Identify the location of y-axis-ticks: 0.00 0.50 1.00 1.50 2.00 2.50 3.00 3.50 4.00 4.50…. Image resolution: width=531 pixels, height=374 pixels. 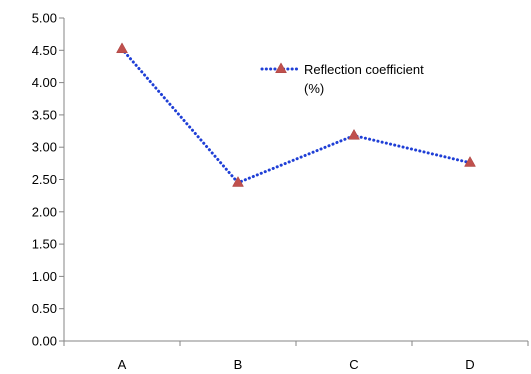
(48, 180).